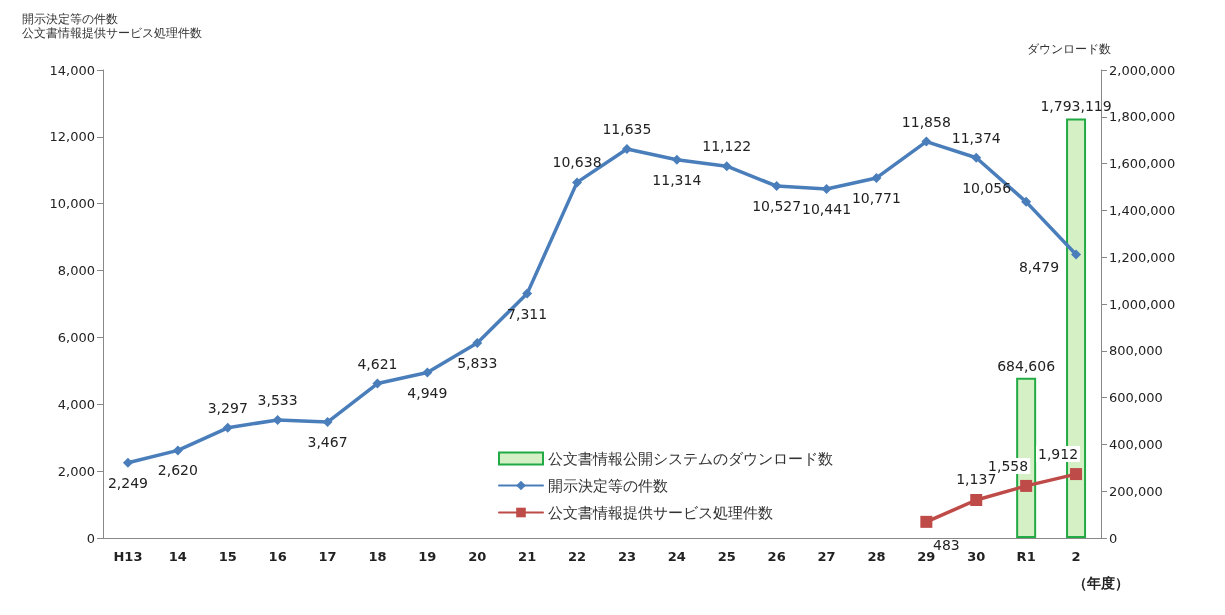  What do you see at coordinates (1136, 444) in the screenshot?
I see `y2-tick-label: 400,000` at bounding box center [1136, 444].